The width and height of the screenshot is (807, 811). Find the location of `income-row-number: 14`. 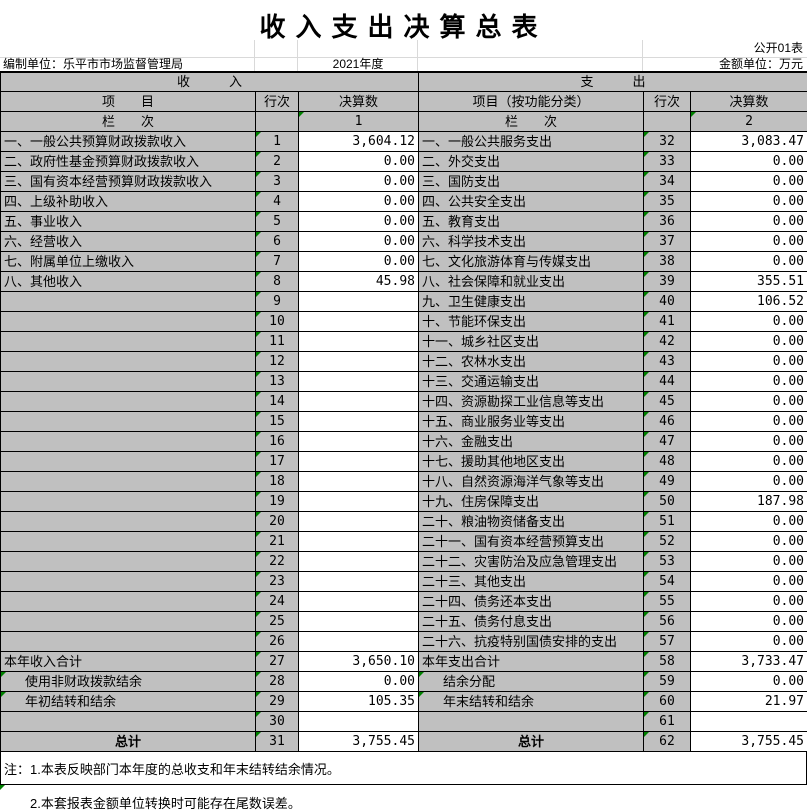

income-row-number: 14 is located at coordinates (277, 402).